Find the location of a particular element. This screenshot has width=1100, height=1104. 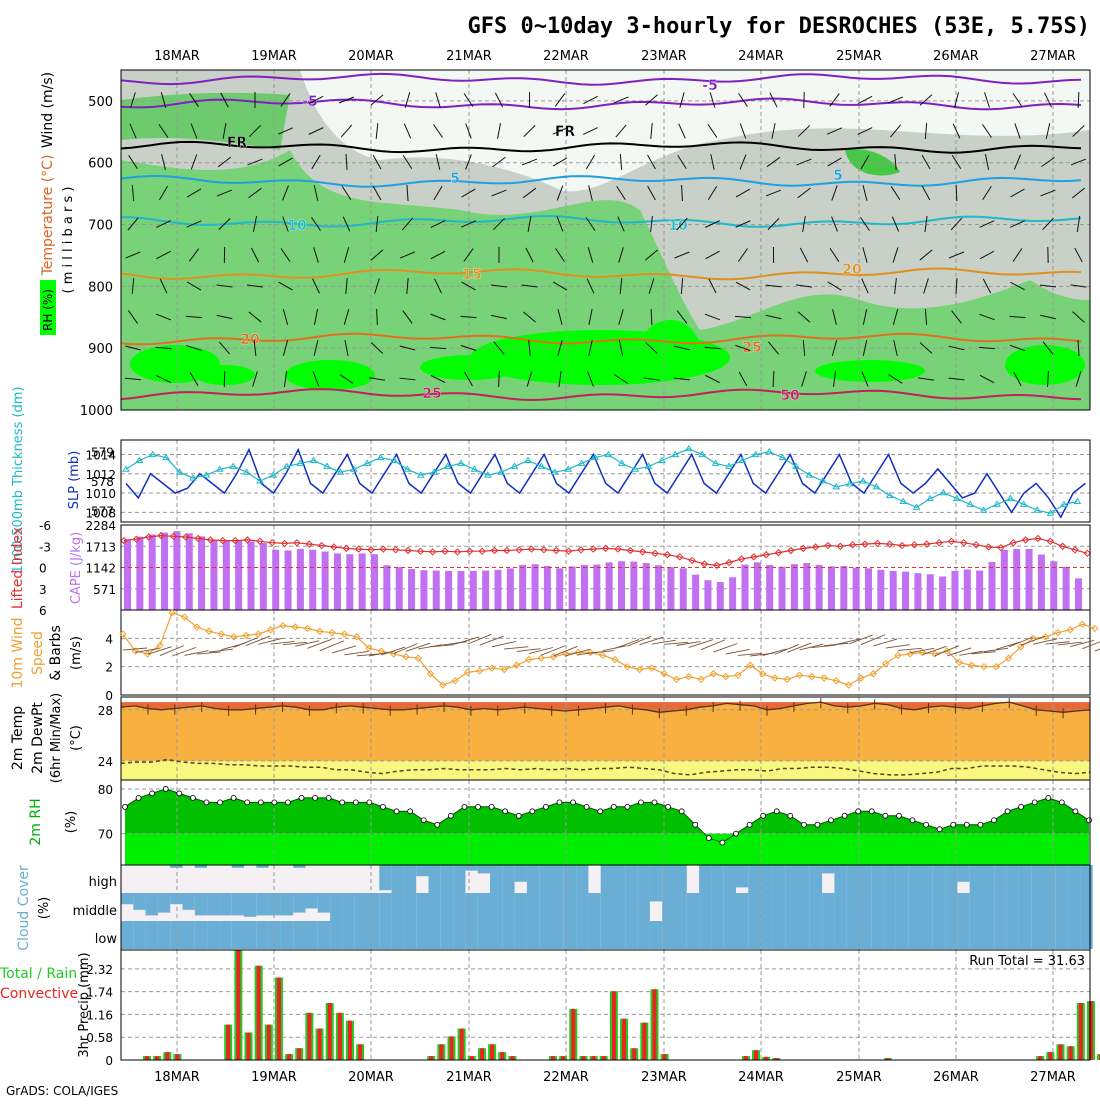

wind-tick: 2 is located at coordinates (109, 668).